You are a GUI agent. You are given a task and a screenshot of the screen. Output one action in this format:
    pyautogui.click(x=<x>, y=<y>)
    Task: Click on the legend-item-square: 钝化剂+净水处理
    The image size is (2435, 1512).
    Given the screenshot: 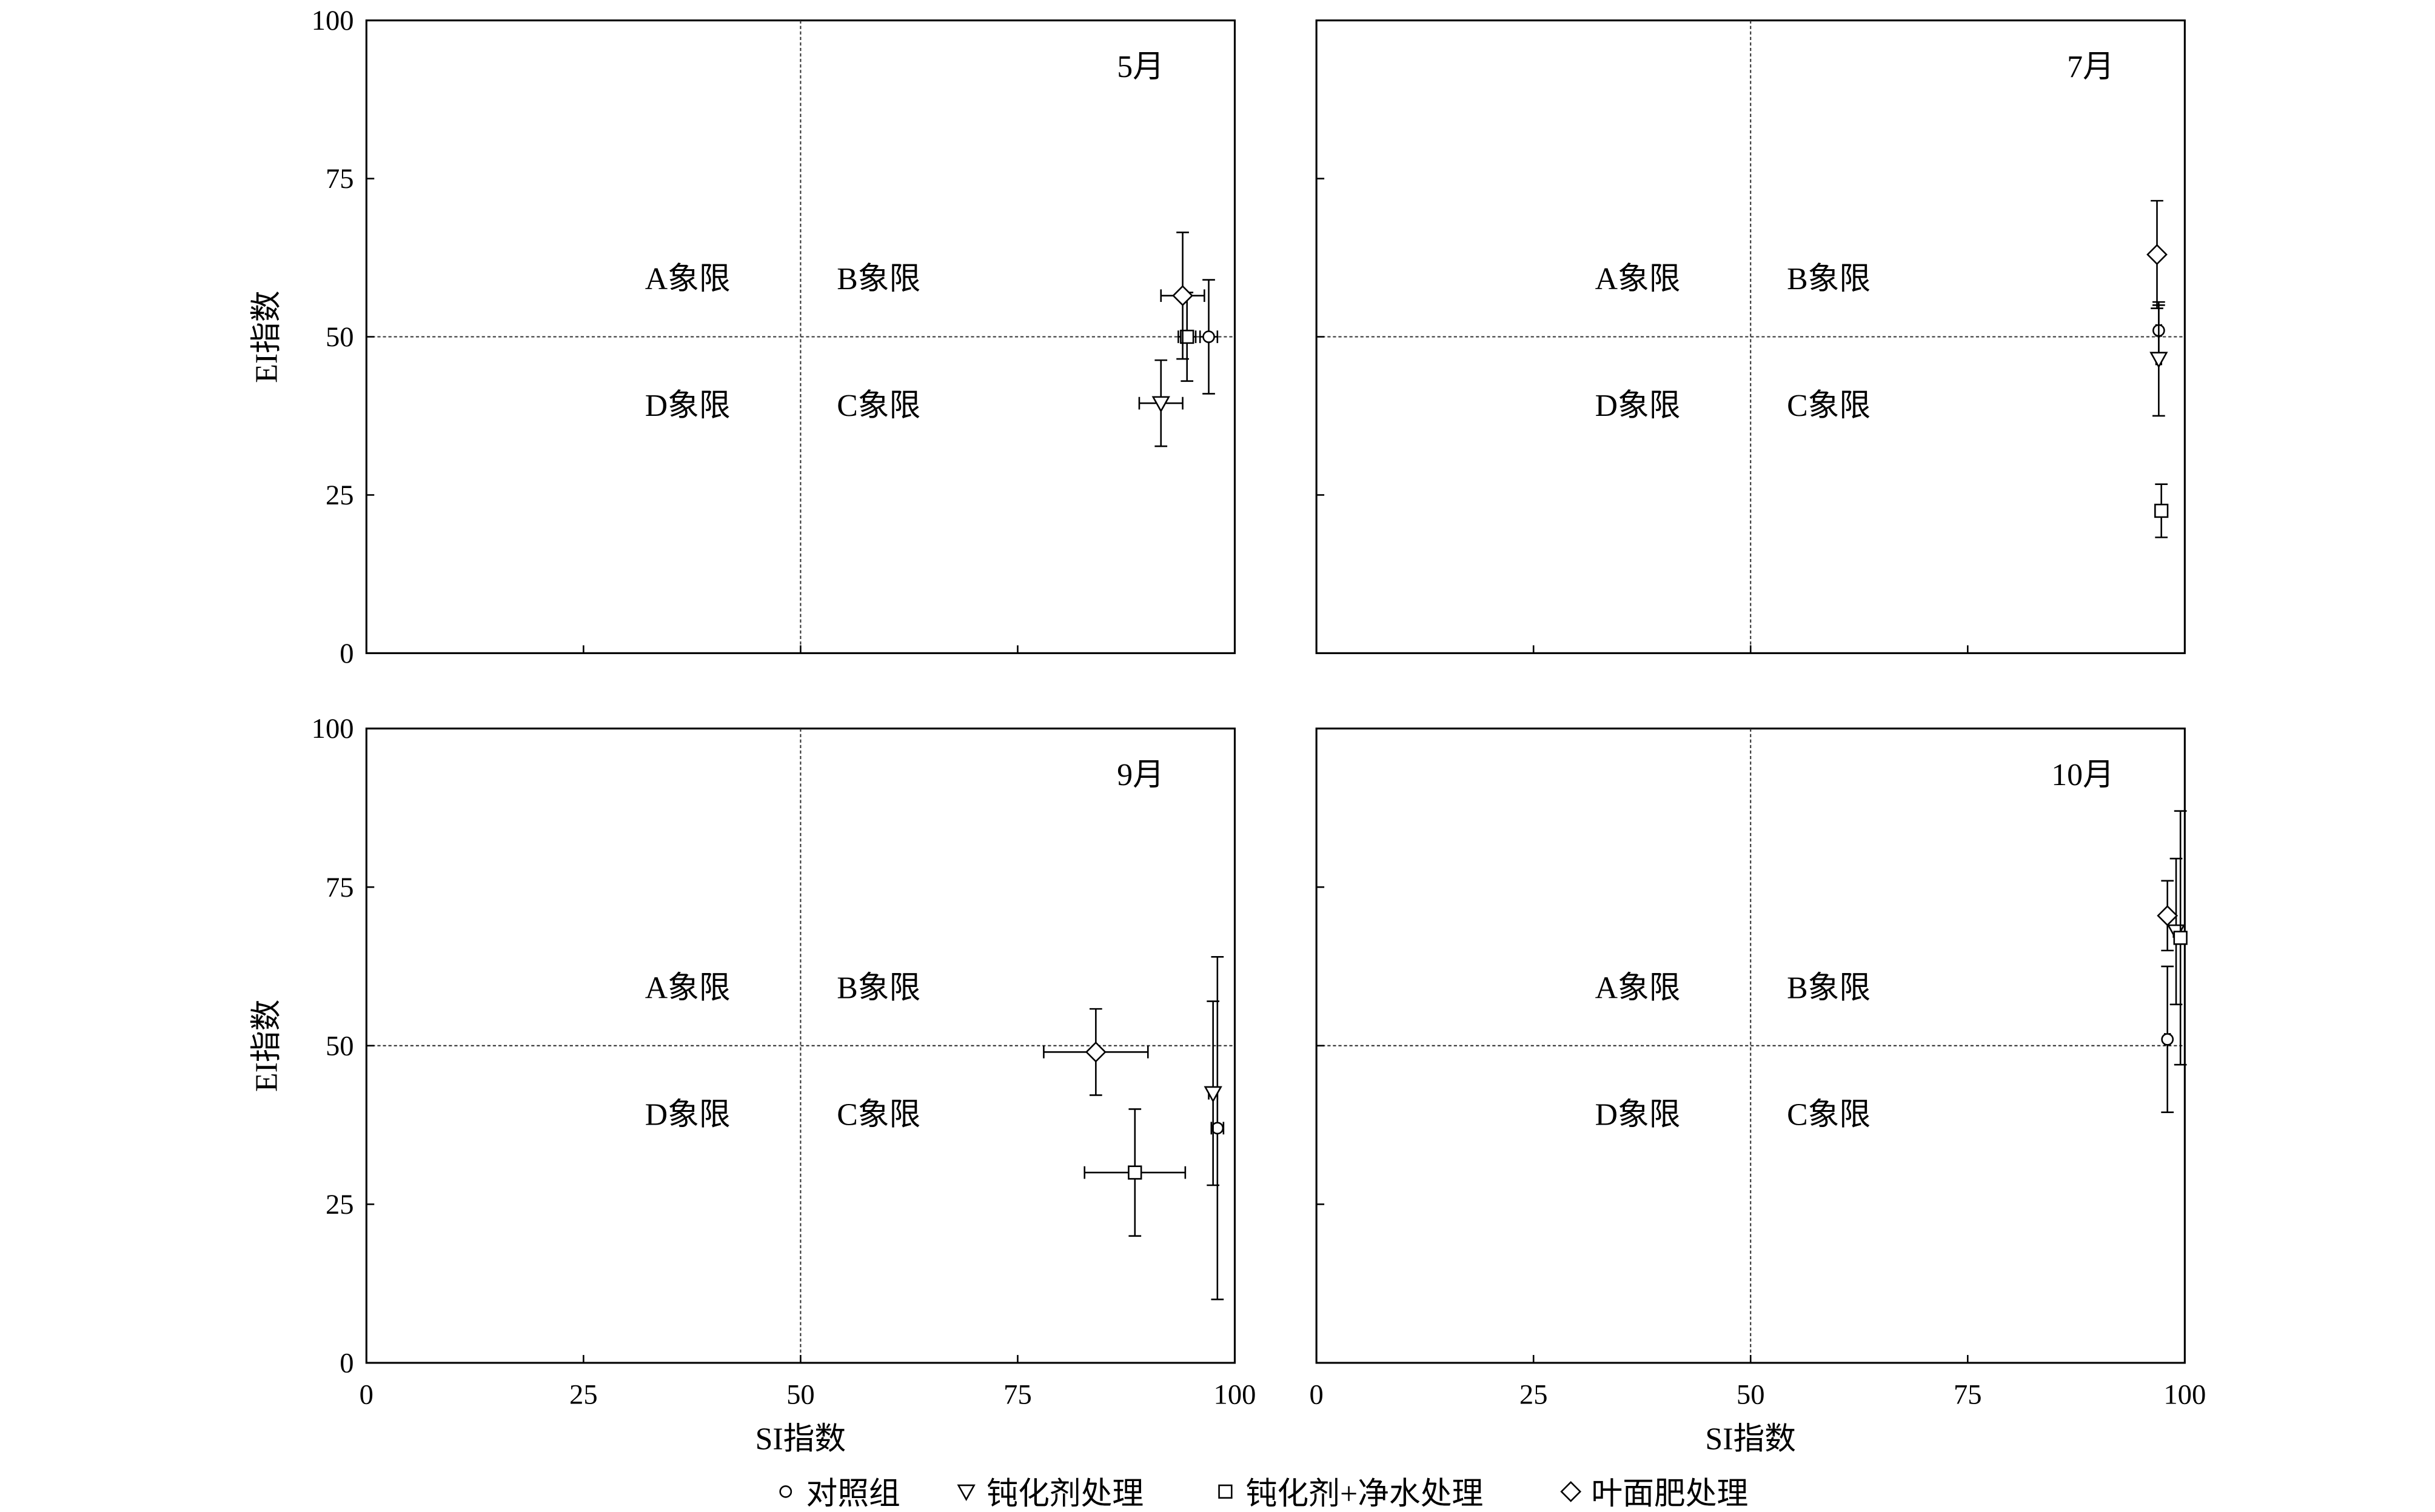 What is the action you would take?
    pyautogui.click(x=1351, y=1494)
    